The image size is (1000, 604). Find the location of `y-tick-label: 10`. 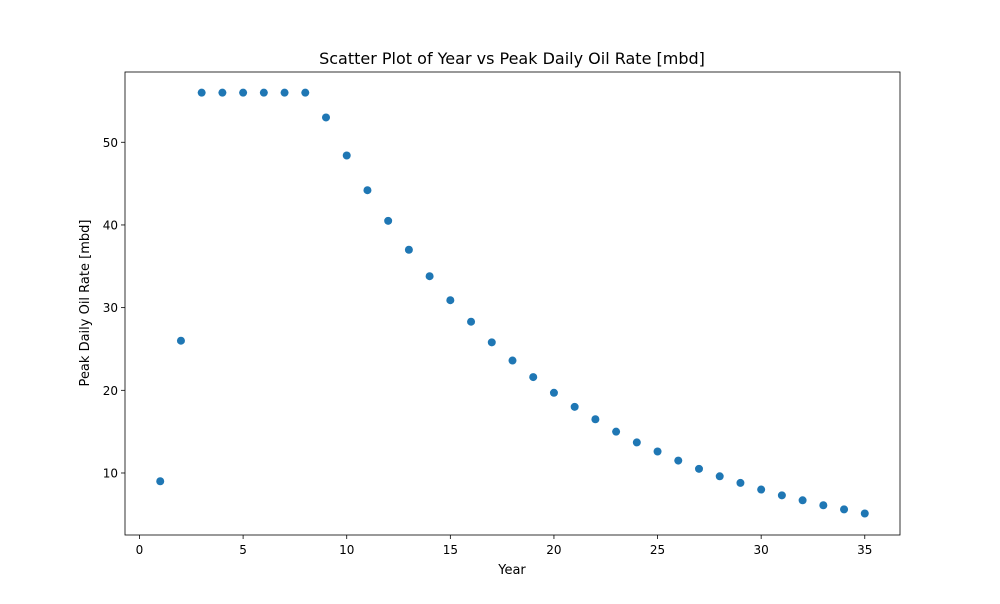

y-tick-label: 10 is located at coordinates (110, 473).